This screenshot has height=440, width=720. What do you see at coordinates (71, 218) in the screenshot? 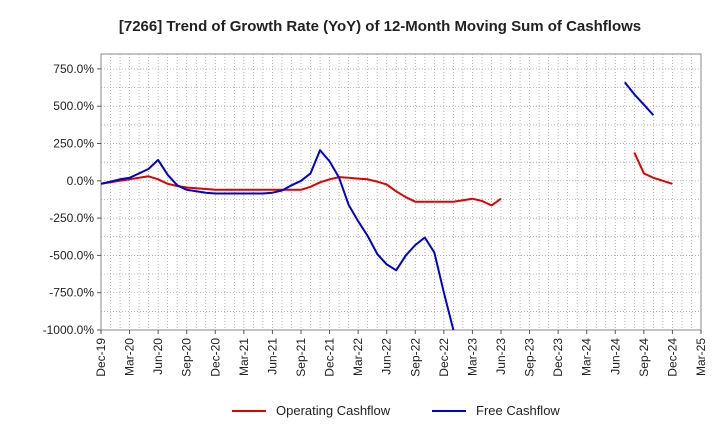
I see `y-tick-label: -250.0%` at bounding box center [71, 218].